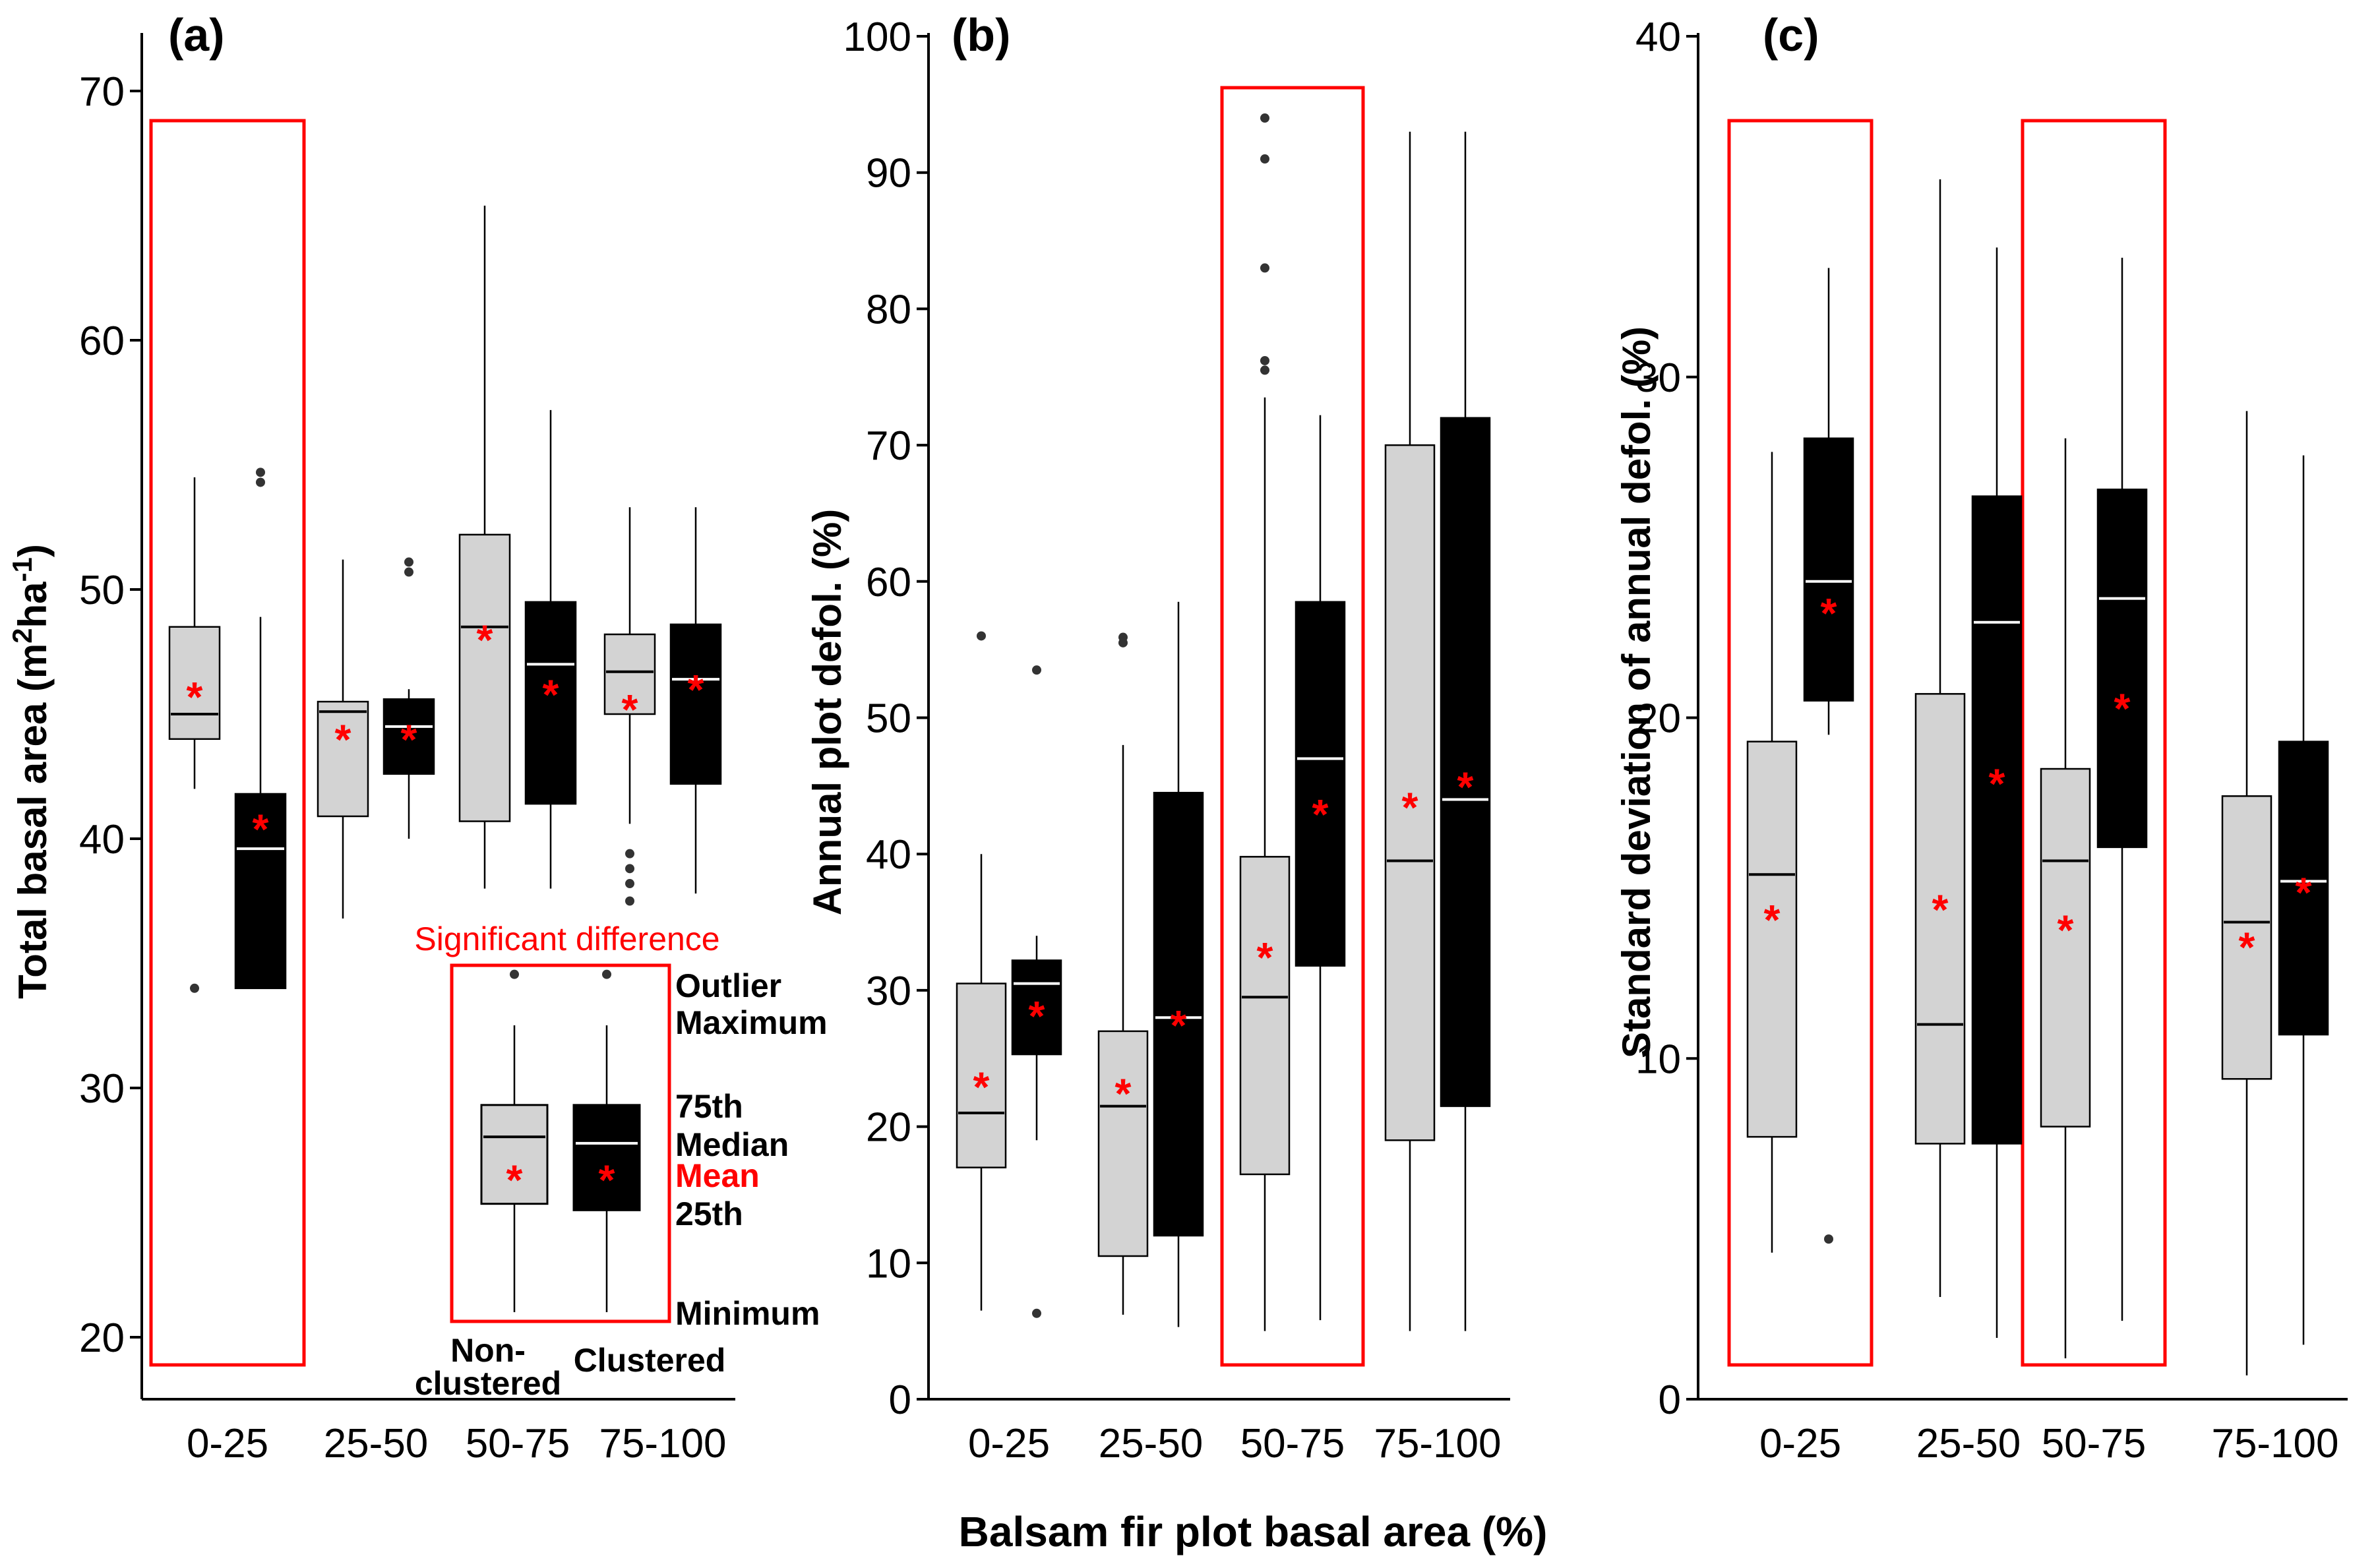 The image size is (2378, 1568). What do you see at coordinates (981, 35) in the screenshot?
I see `panel-label: (b)` at bounding box center [981, 35].